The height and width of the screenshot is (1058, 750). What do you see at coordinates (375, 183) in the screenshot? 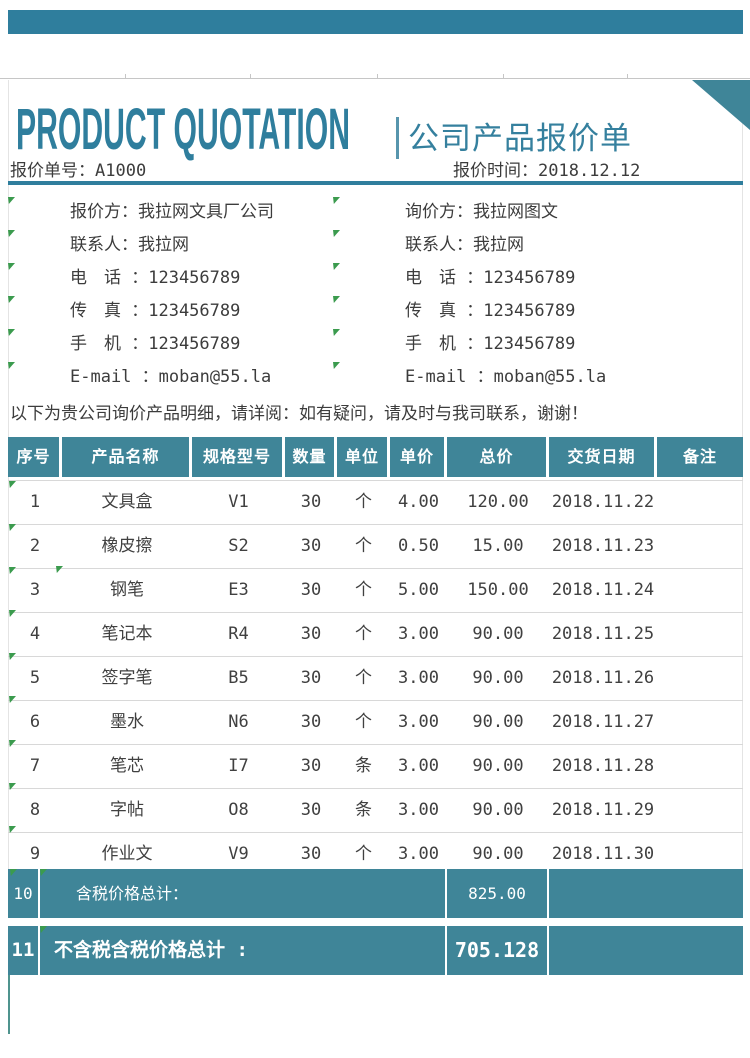
I see `header-rule` at bounding box center [375, 183].